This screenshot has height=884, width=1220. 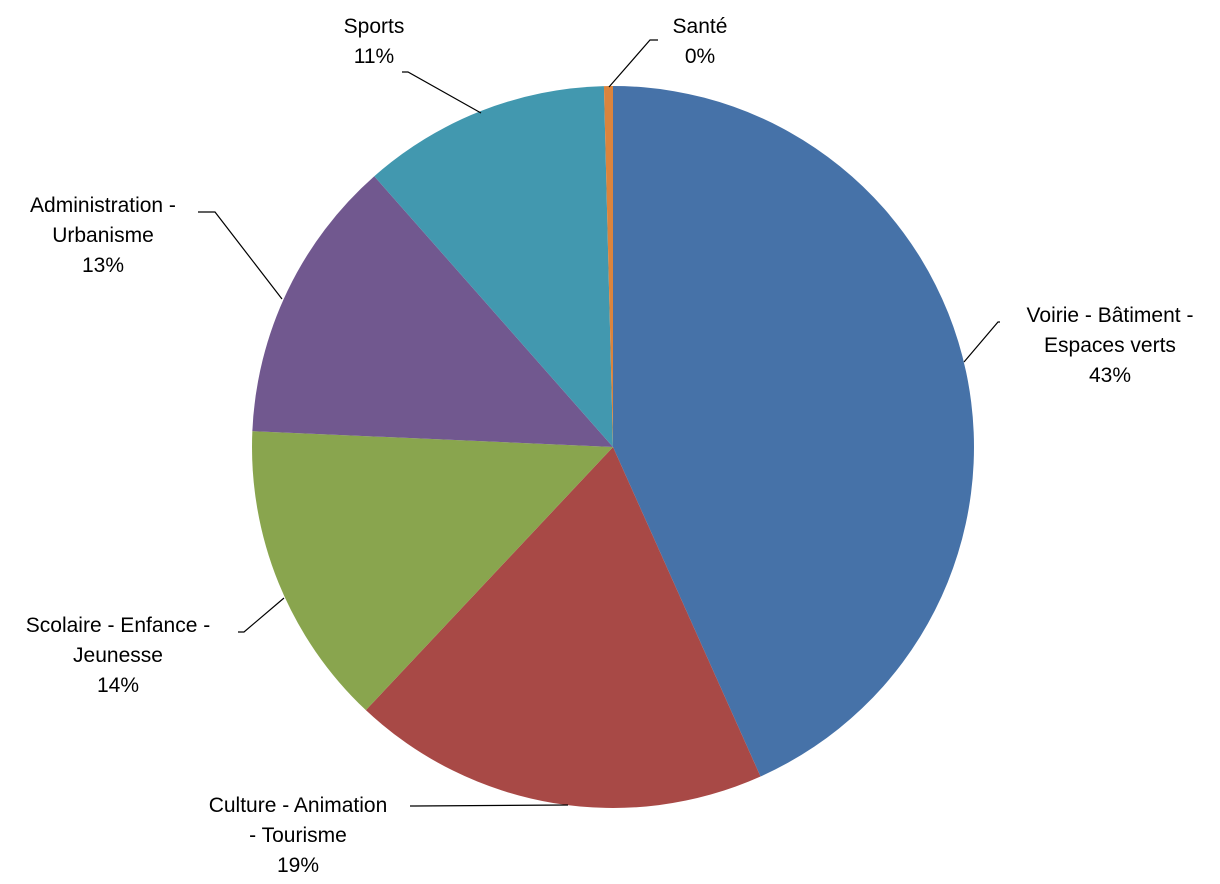 I want to click on pie-slice-culture-animation-tourisme, so click(x=563, y=627).